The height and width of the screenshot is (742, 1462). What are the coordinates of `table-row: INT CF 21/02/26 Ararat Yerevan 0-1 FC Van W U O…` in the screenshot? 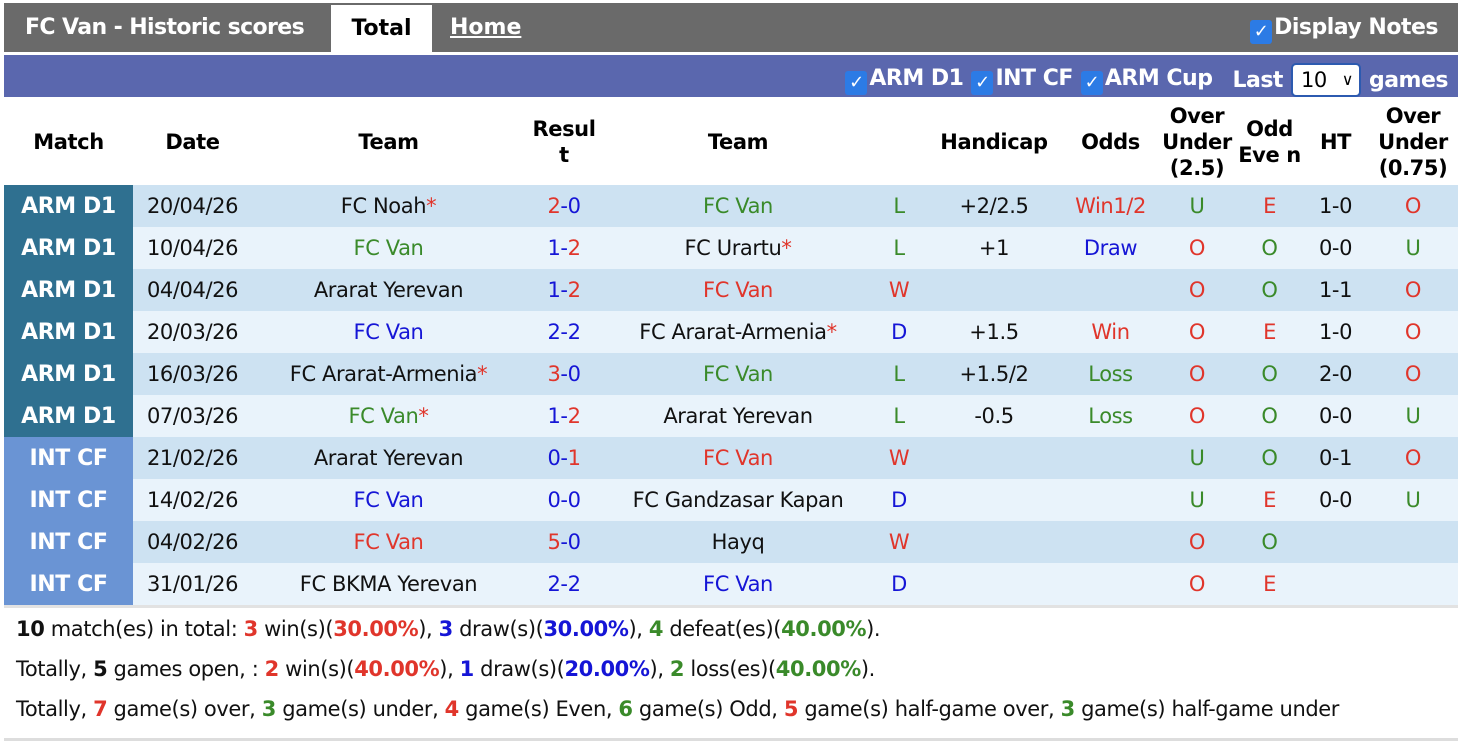 It's located at (731, 458).